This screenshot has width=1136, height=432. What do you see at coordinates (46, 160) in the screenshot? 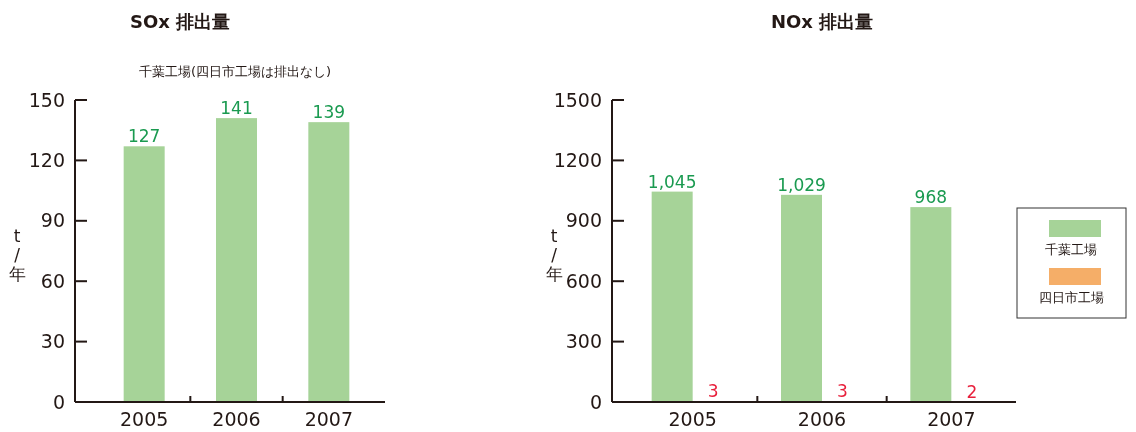
I see `y-tick-label: 120` at bounding box center [46, 160].